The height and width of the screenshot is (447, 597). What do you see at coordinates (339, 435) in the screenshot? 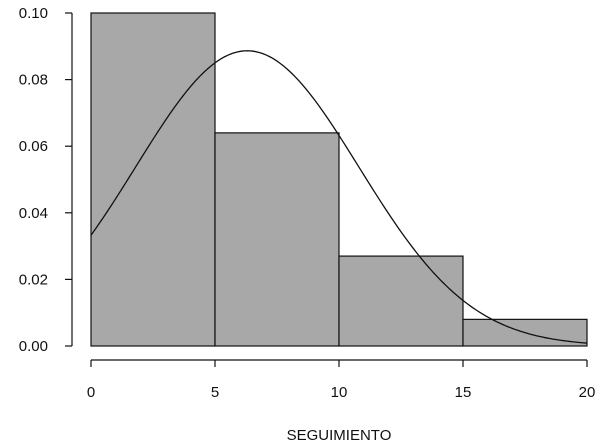
I see `x-axis-title: SEGUIMIENTO` at bounding box center [339, 435].